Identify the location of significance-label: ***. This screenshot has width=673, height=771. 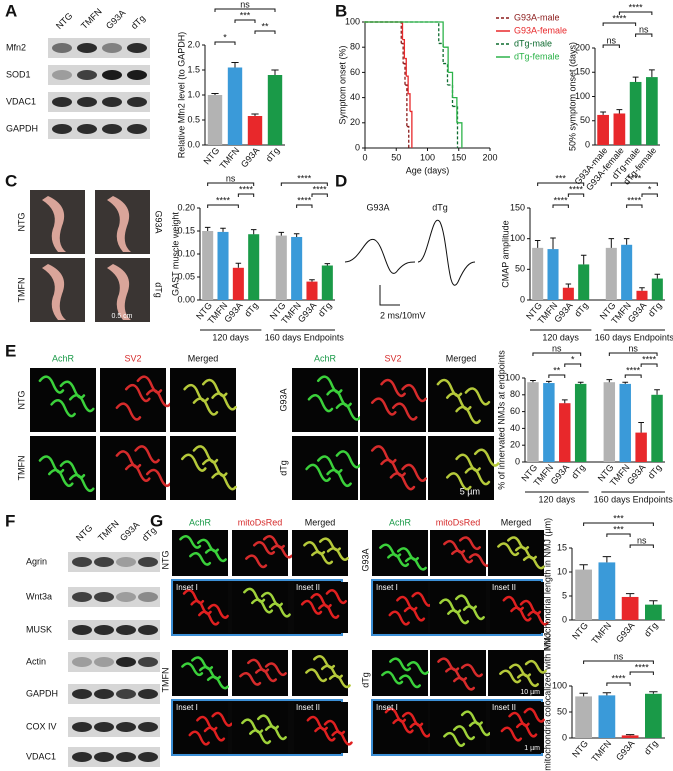
(560, 178).